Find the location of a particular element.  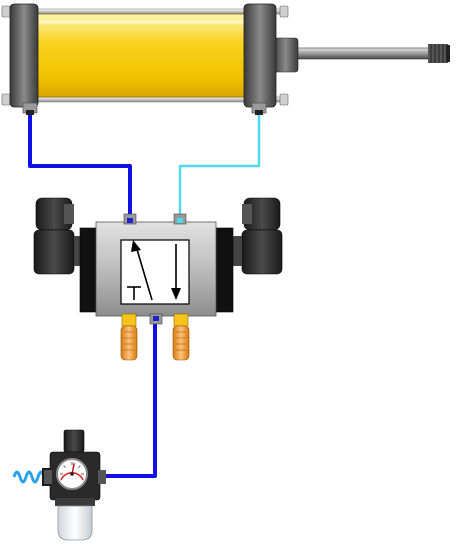

line-supply is located at coordinates (130, 398).